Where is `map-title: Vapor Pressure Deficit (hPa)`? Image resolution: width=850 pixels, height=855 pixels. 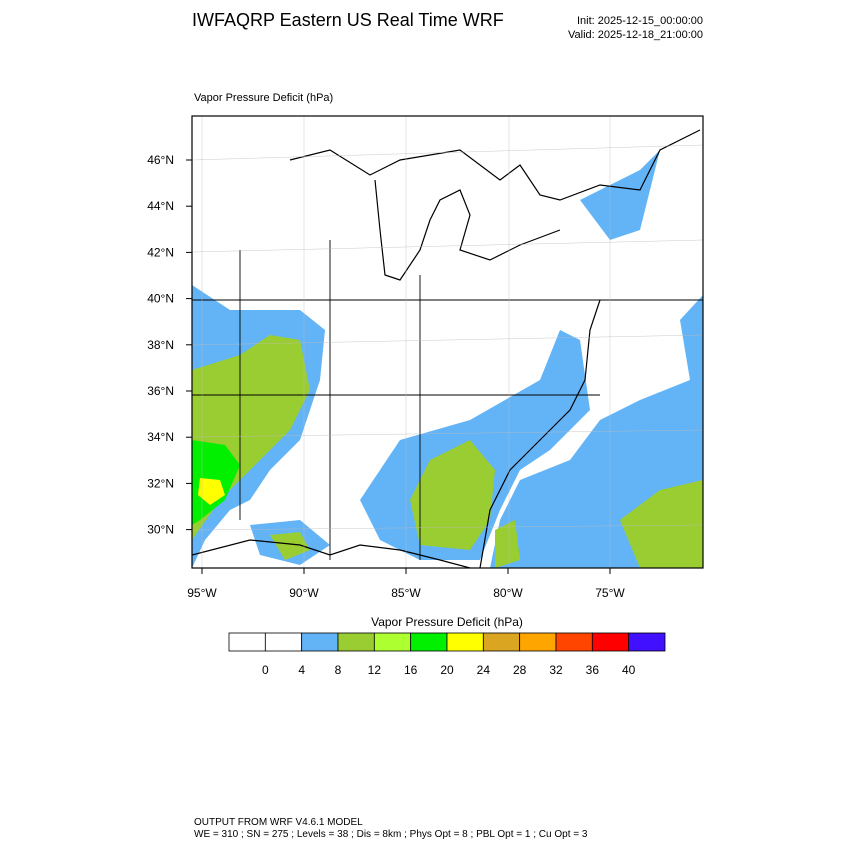
map-title: Vapor Pressure Deficit (hPa) is located at coordinates (263, 98).